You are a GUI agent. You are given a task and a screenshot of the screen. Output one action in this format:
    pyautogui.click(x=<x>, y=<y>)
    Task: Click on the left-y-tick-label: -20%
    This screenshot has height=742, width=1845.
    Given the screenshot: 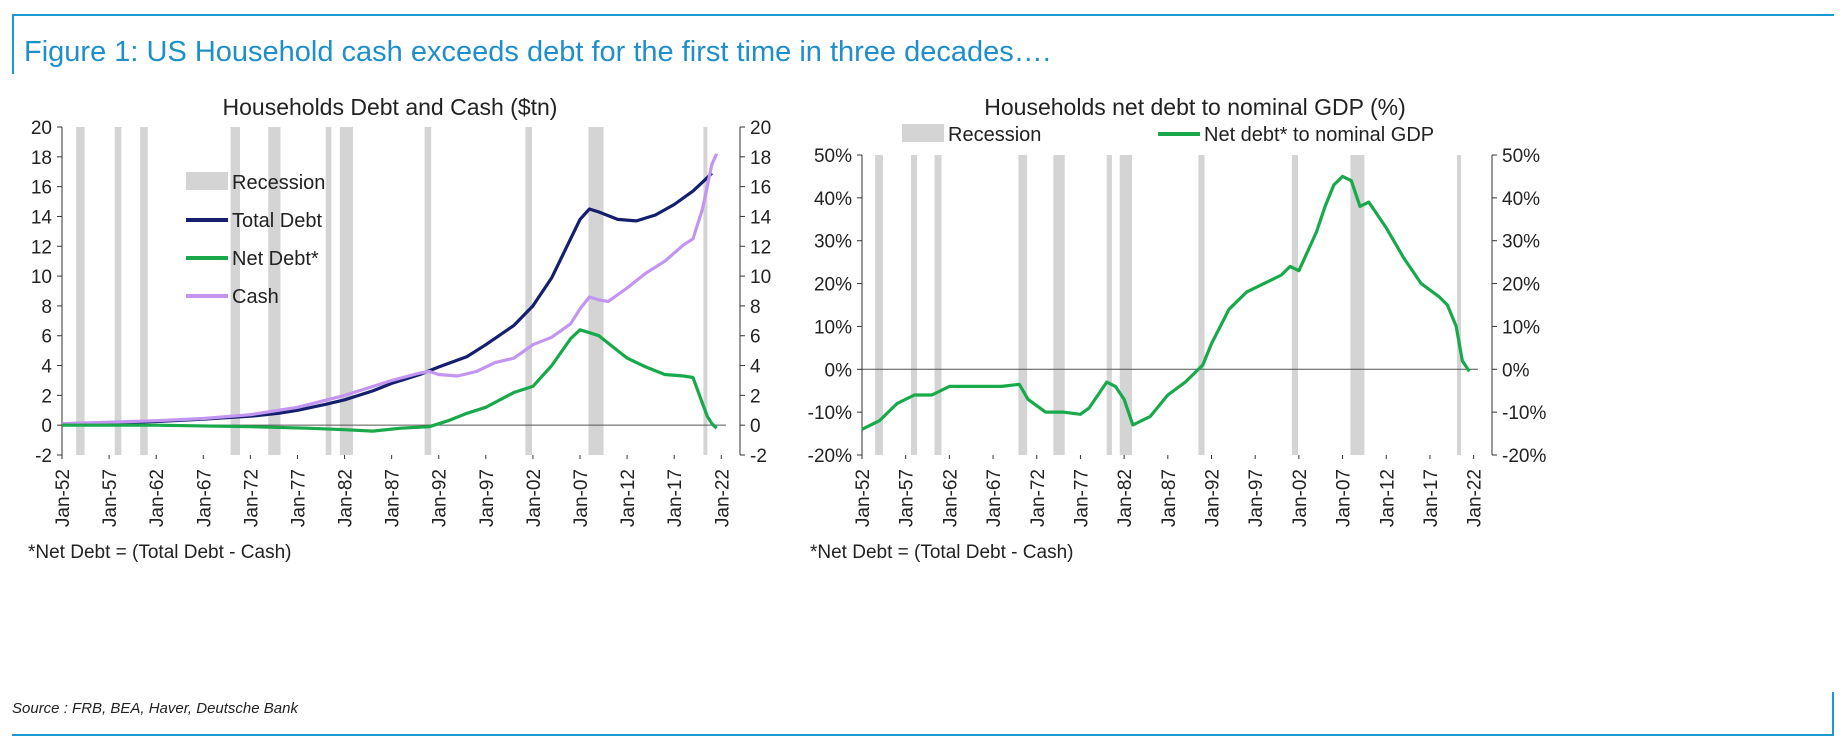 What is the action you would take?
    pyautogui.click(x=830, y=456)
    